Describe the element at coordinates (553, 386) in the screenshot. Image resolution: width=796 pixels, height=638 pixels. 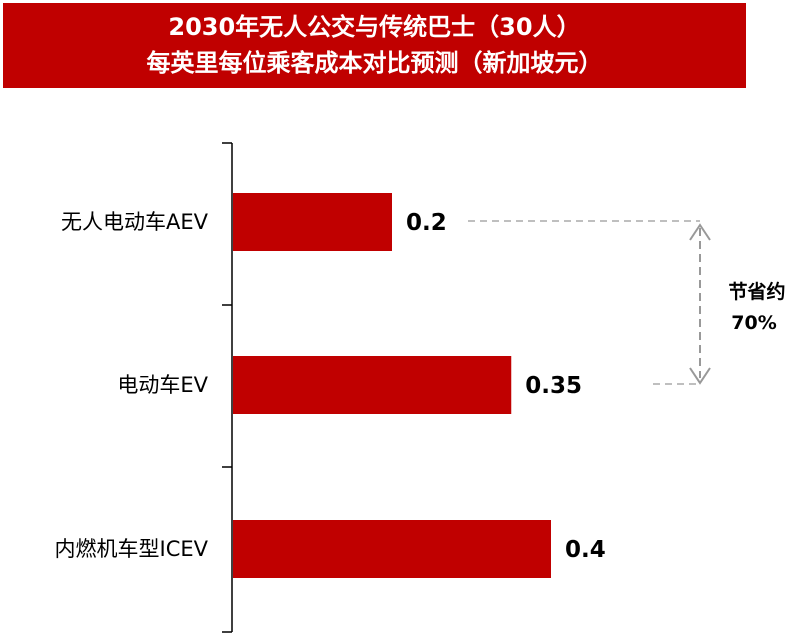
I see `value-label-1: 0.35` at that location.